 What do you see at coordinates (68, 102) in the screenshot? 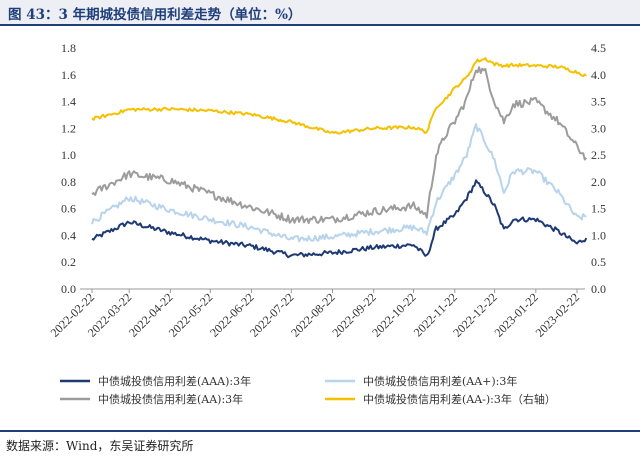
I see `y-left-tick-label: 1.4` at bounding box center [68, 102].